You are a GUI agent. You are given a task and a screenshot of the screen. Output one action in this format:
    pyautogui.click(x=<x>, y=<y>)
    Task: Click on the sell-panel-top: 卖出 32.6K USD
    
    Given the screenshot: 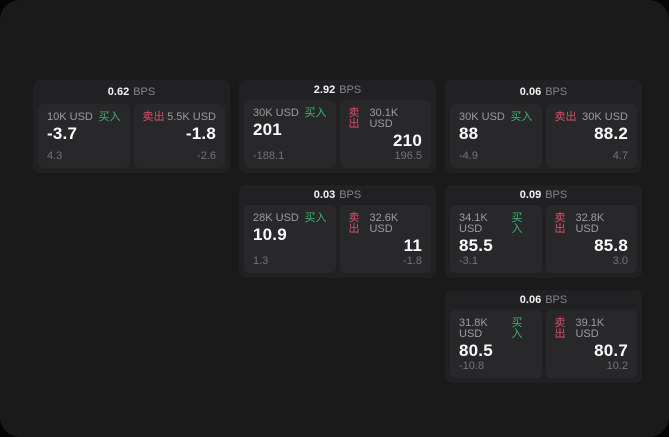 What is the action you would take?
    pyautogui.click(x=386, y=224)
    